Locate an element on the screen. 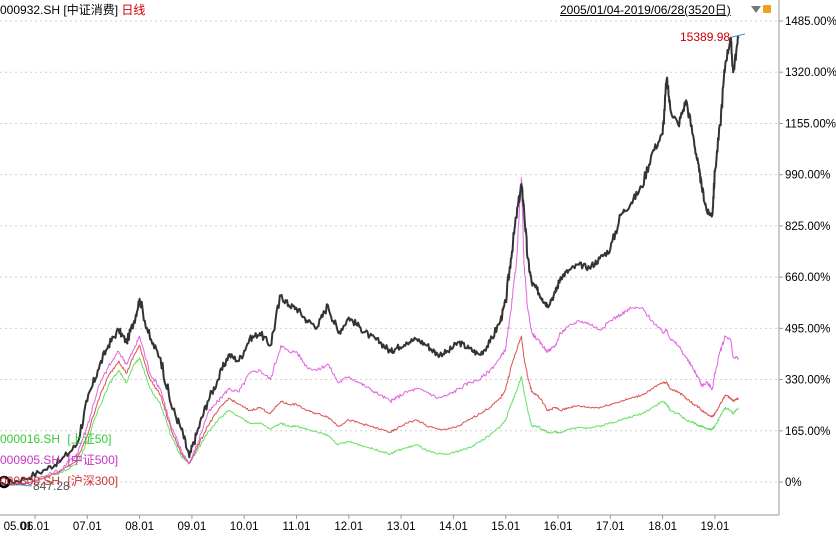  x-tick-label: 13.01 is located at coordinates (401, 527).